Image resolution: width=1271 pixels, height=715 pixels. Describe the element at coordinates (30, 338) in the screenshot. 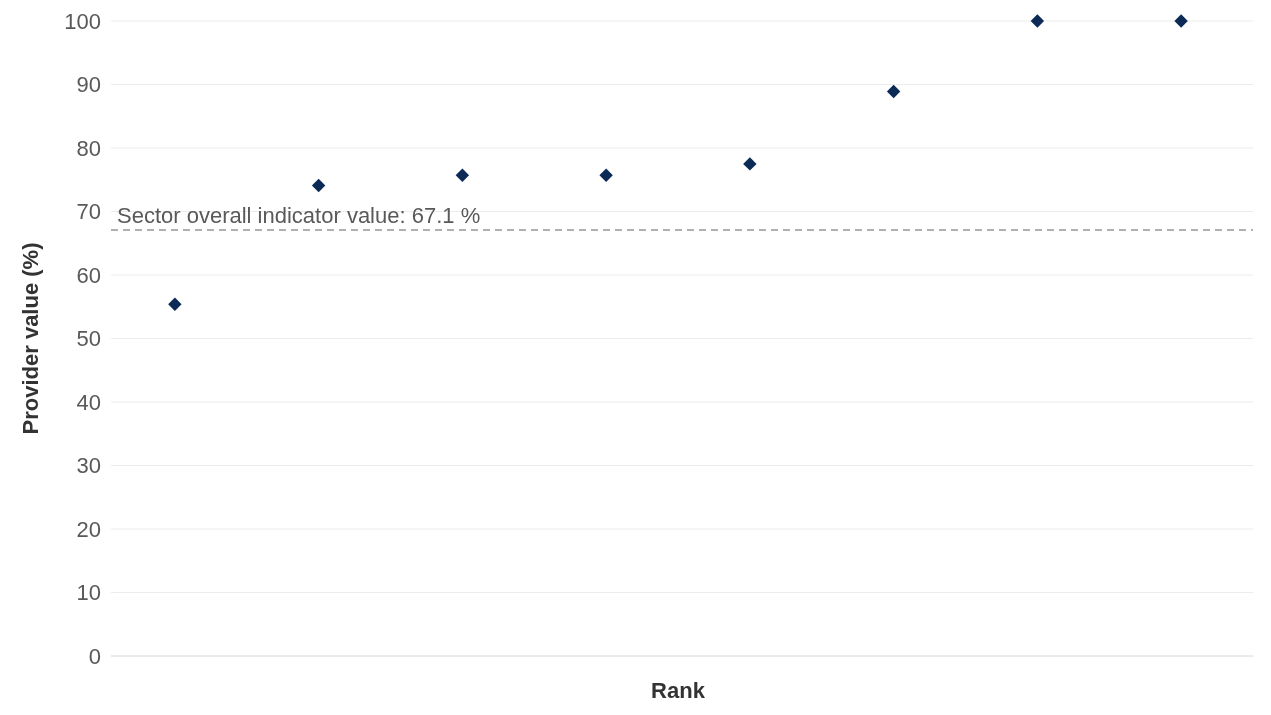

I see `y-axis-title: Provider value (%)` at that location.